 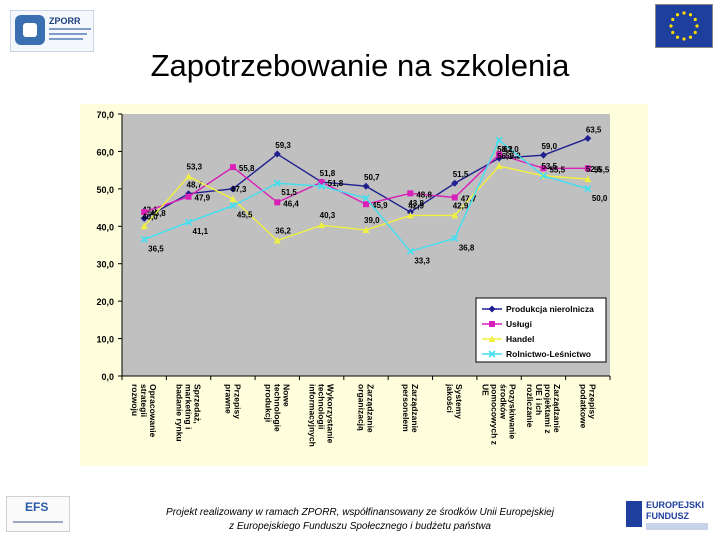 I want to click on data-label: 40,3, so click(x=328, y=215).